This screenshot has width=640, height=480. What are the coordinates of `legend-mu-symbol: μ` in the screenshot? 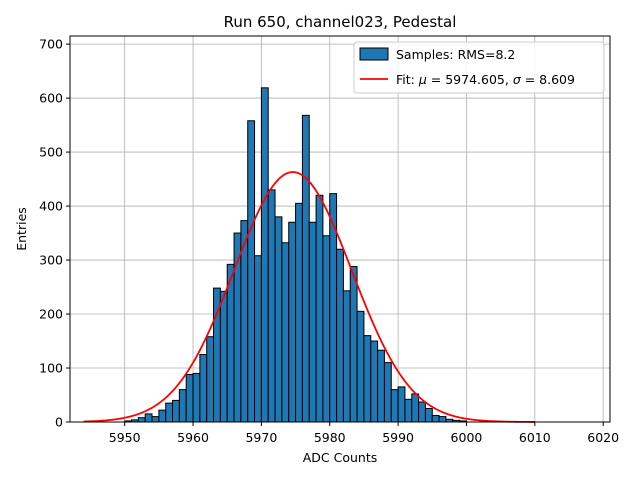 It's located at (422, 79).